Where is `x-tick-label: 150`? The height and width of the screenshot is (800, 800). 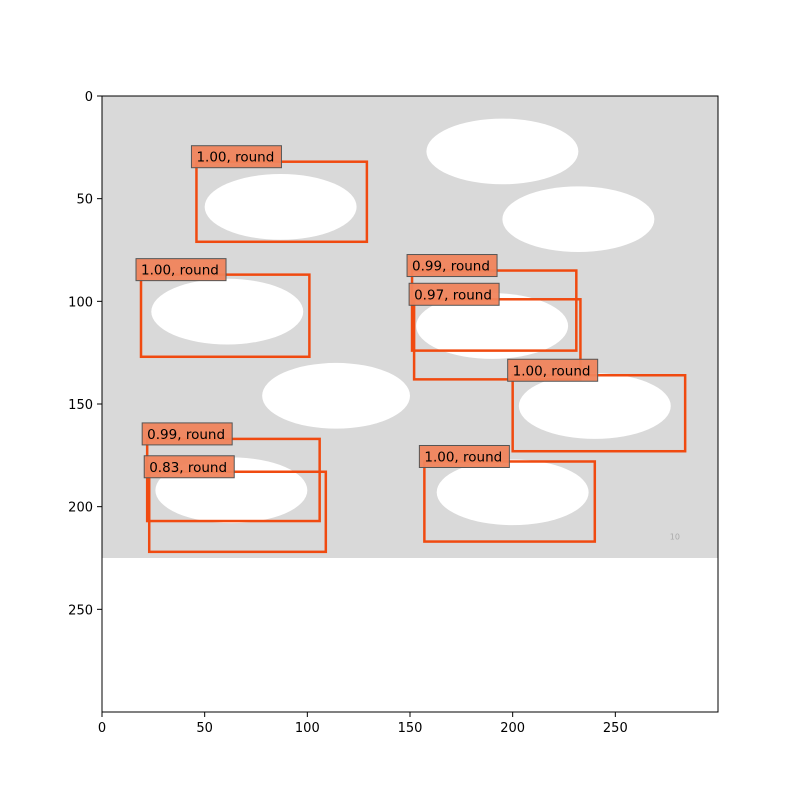 x-tick-label: 150 is located at coordinates (410, 728).